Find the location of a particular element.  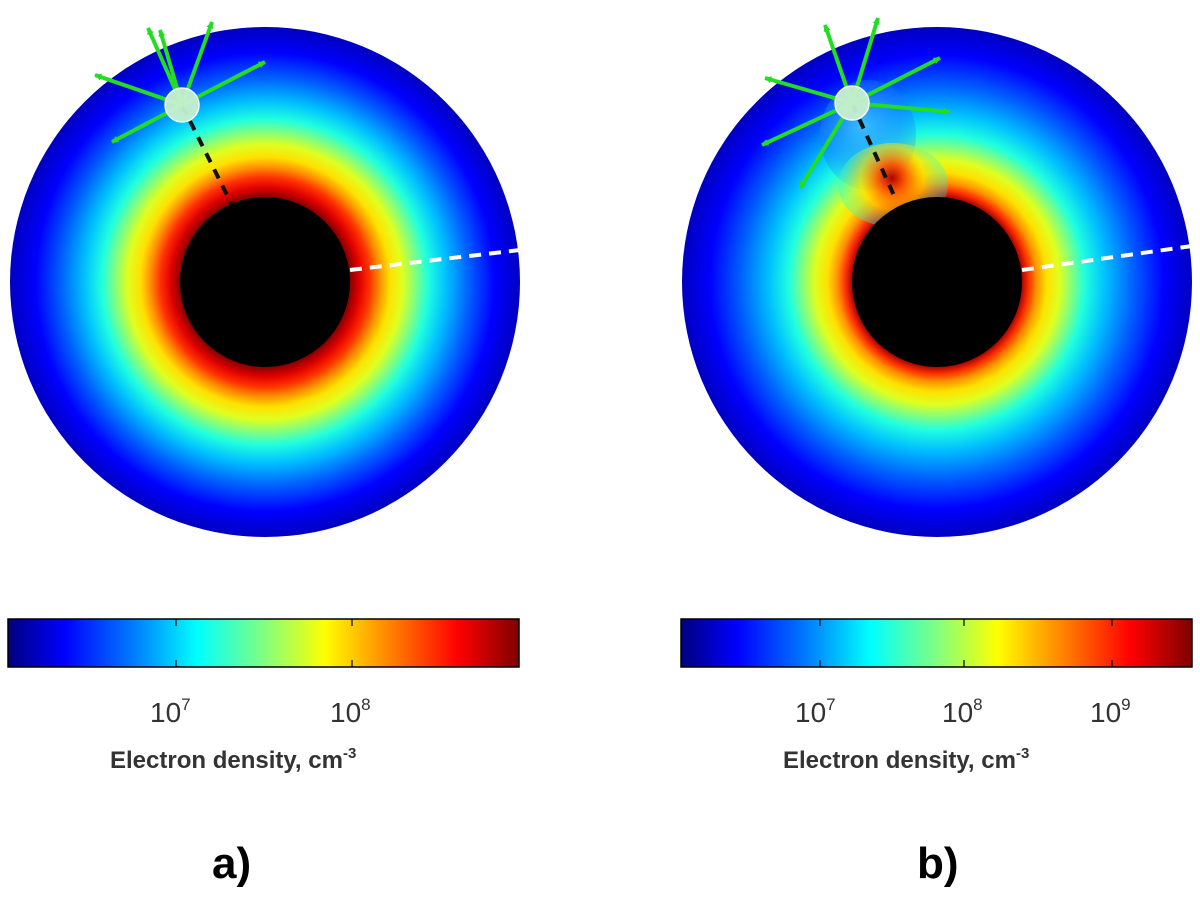

planet-core-b is located at coordinates (937, 282).